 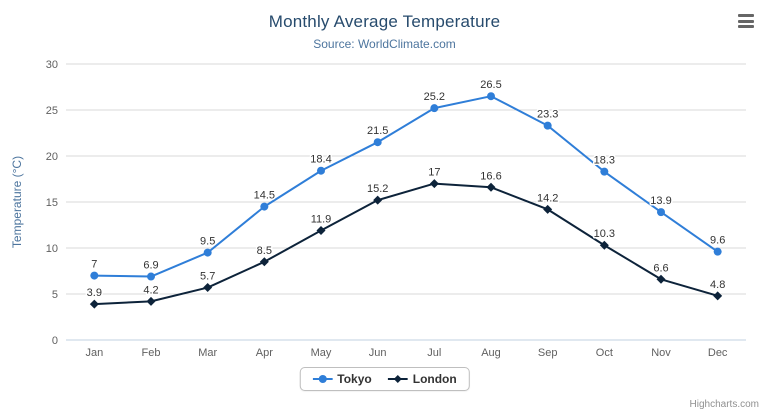 What do you see at coordinates (55, 341) in the screenshot?
I see `y-axis-label: 0` at bounding box center [55, 341].